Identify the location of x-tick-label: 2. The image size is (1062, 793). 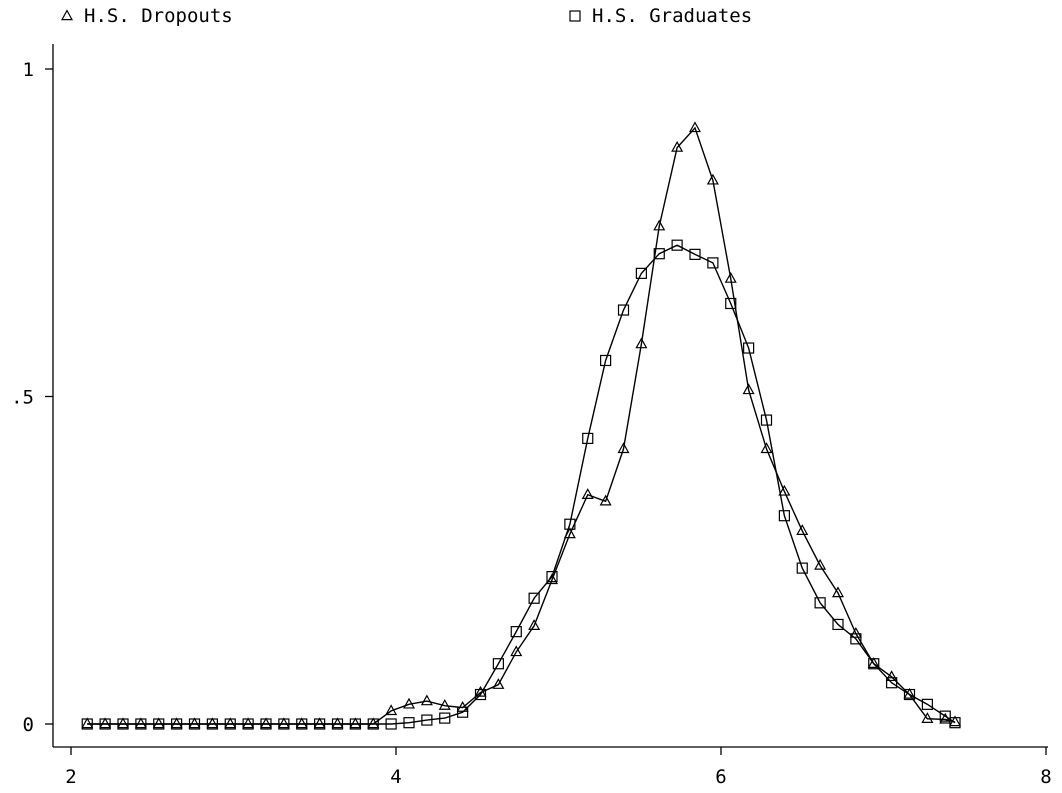
(70, 777).